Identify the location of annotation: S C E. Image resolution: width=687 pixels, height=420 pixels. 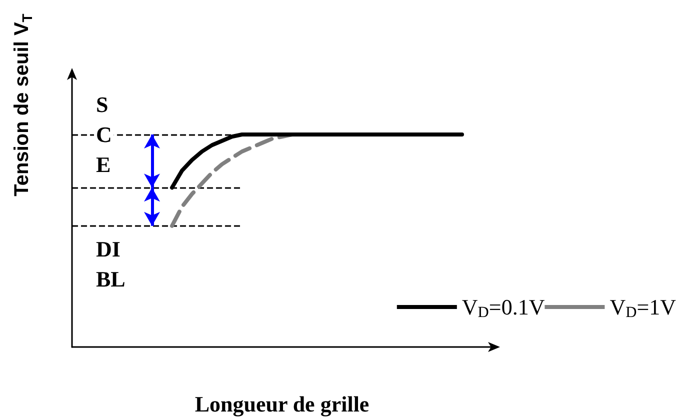
(104, 135).